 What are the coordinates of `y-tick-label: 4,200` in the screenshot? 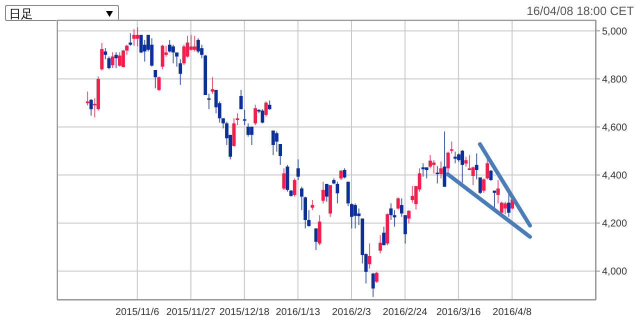 It's located at (615, 224).